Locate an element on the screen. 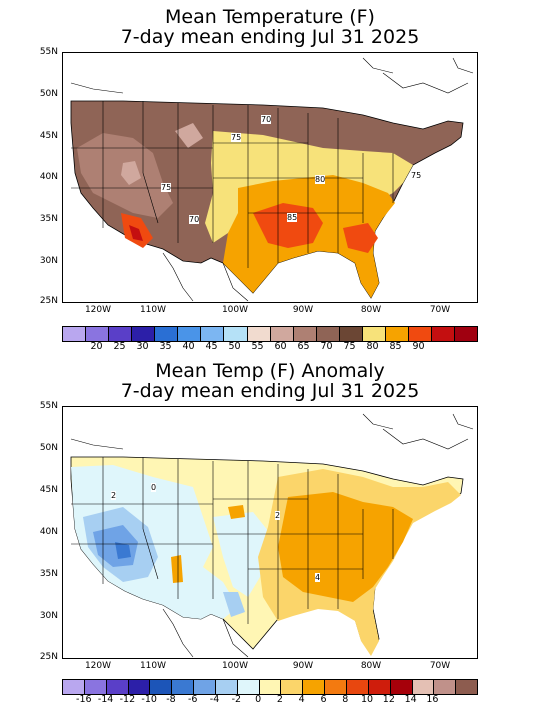 This screenshot has height=709, width=540. state-borders is located at coordinates (232, 184).